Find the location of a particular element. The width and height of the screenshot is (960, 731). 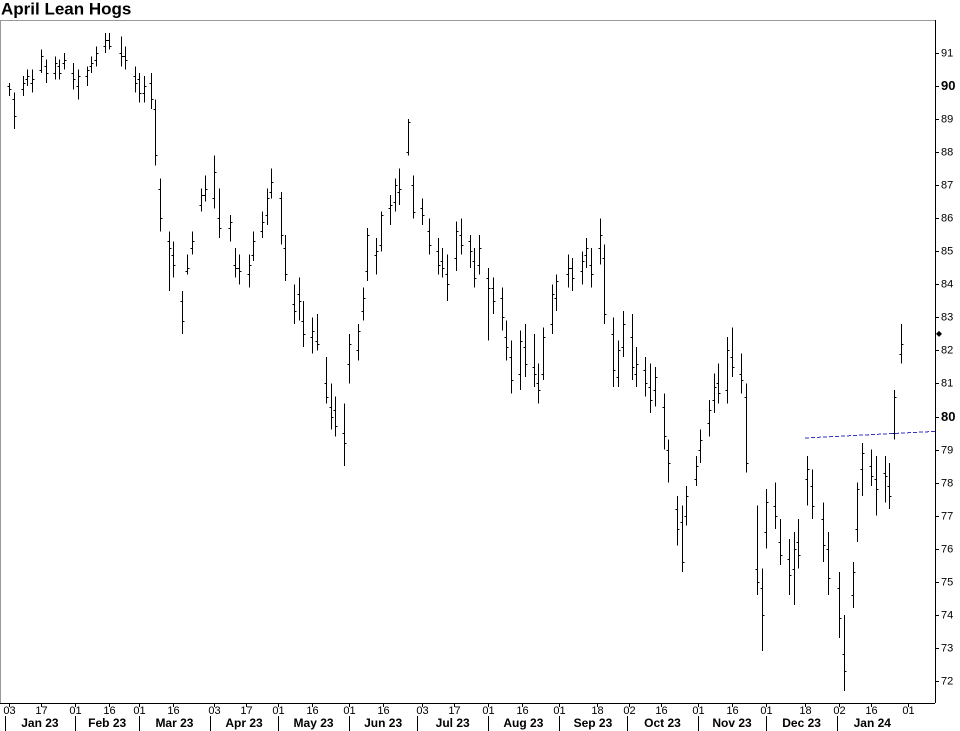

y-tick-label: 86 is located at coordinates (947, 218).